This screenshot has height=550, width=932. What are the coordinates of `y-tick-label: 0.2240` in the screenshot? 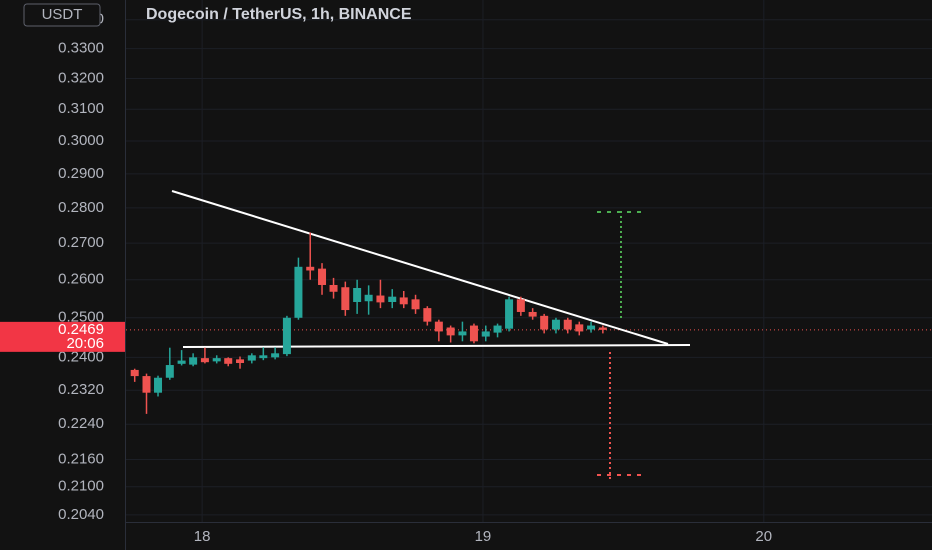 It's located at (81, 423).